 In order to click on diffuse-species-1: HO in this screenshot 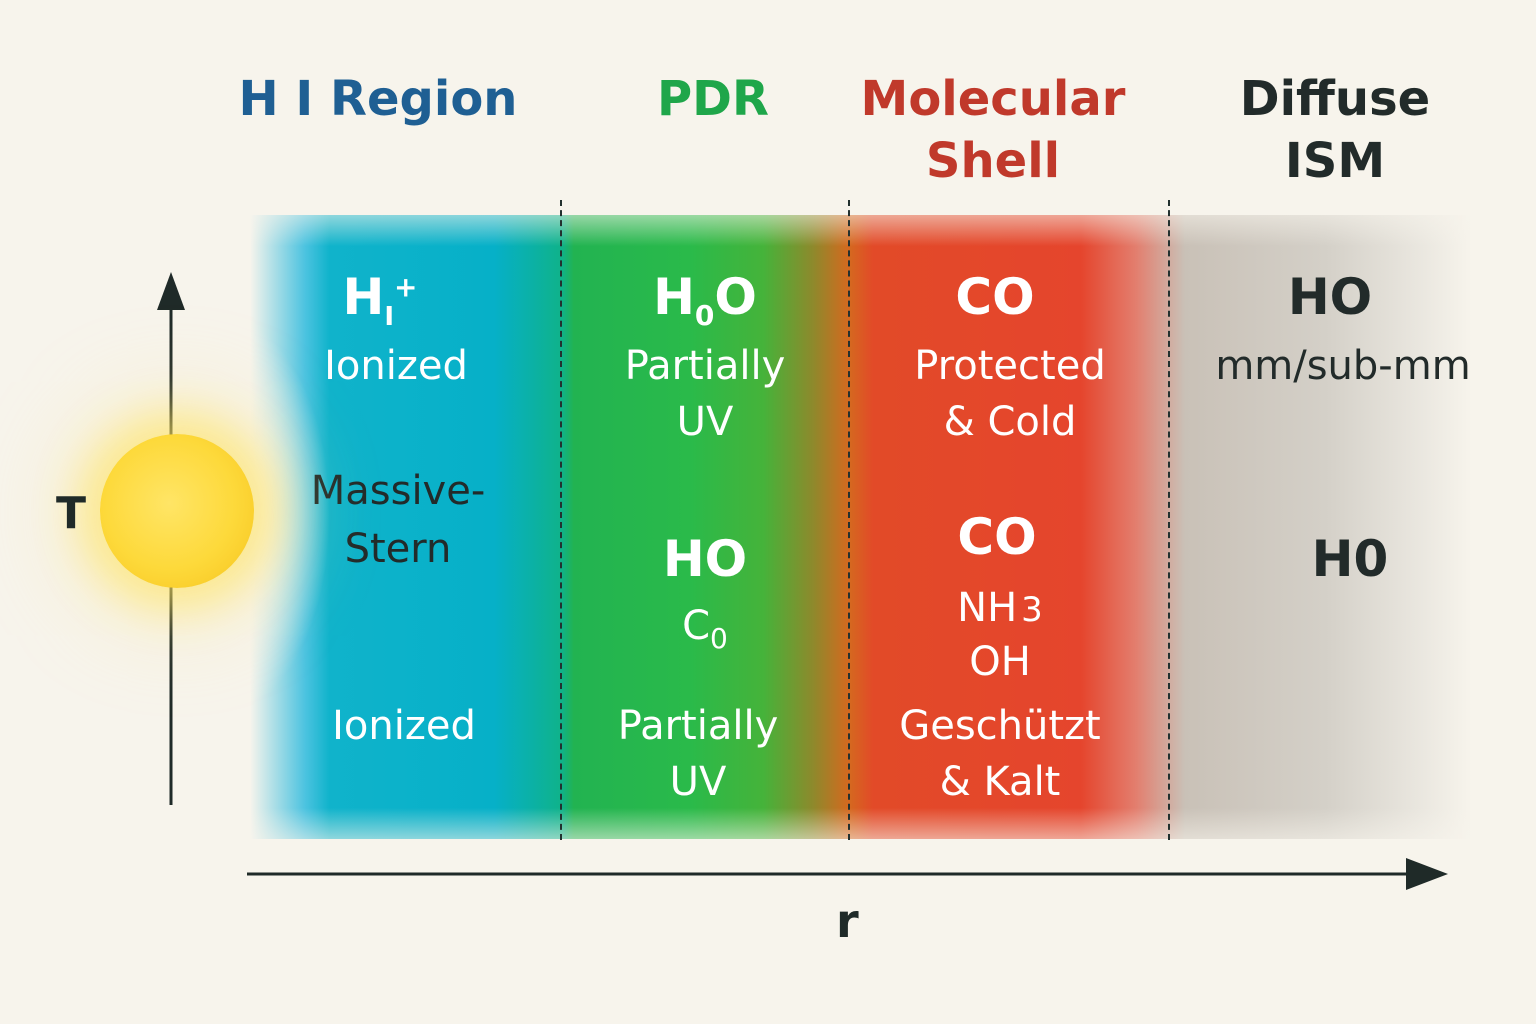, I will do `click(1330, 297)`.